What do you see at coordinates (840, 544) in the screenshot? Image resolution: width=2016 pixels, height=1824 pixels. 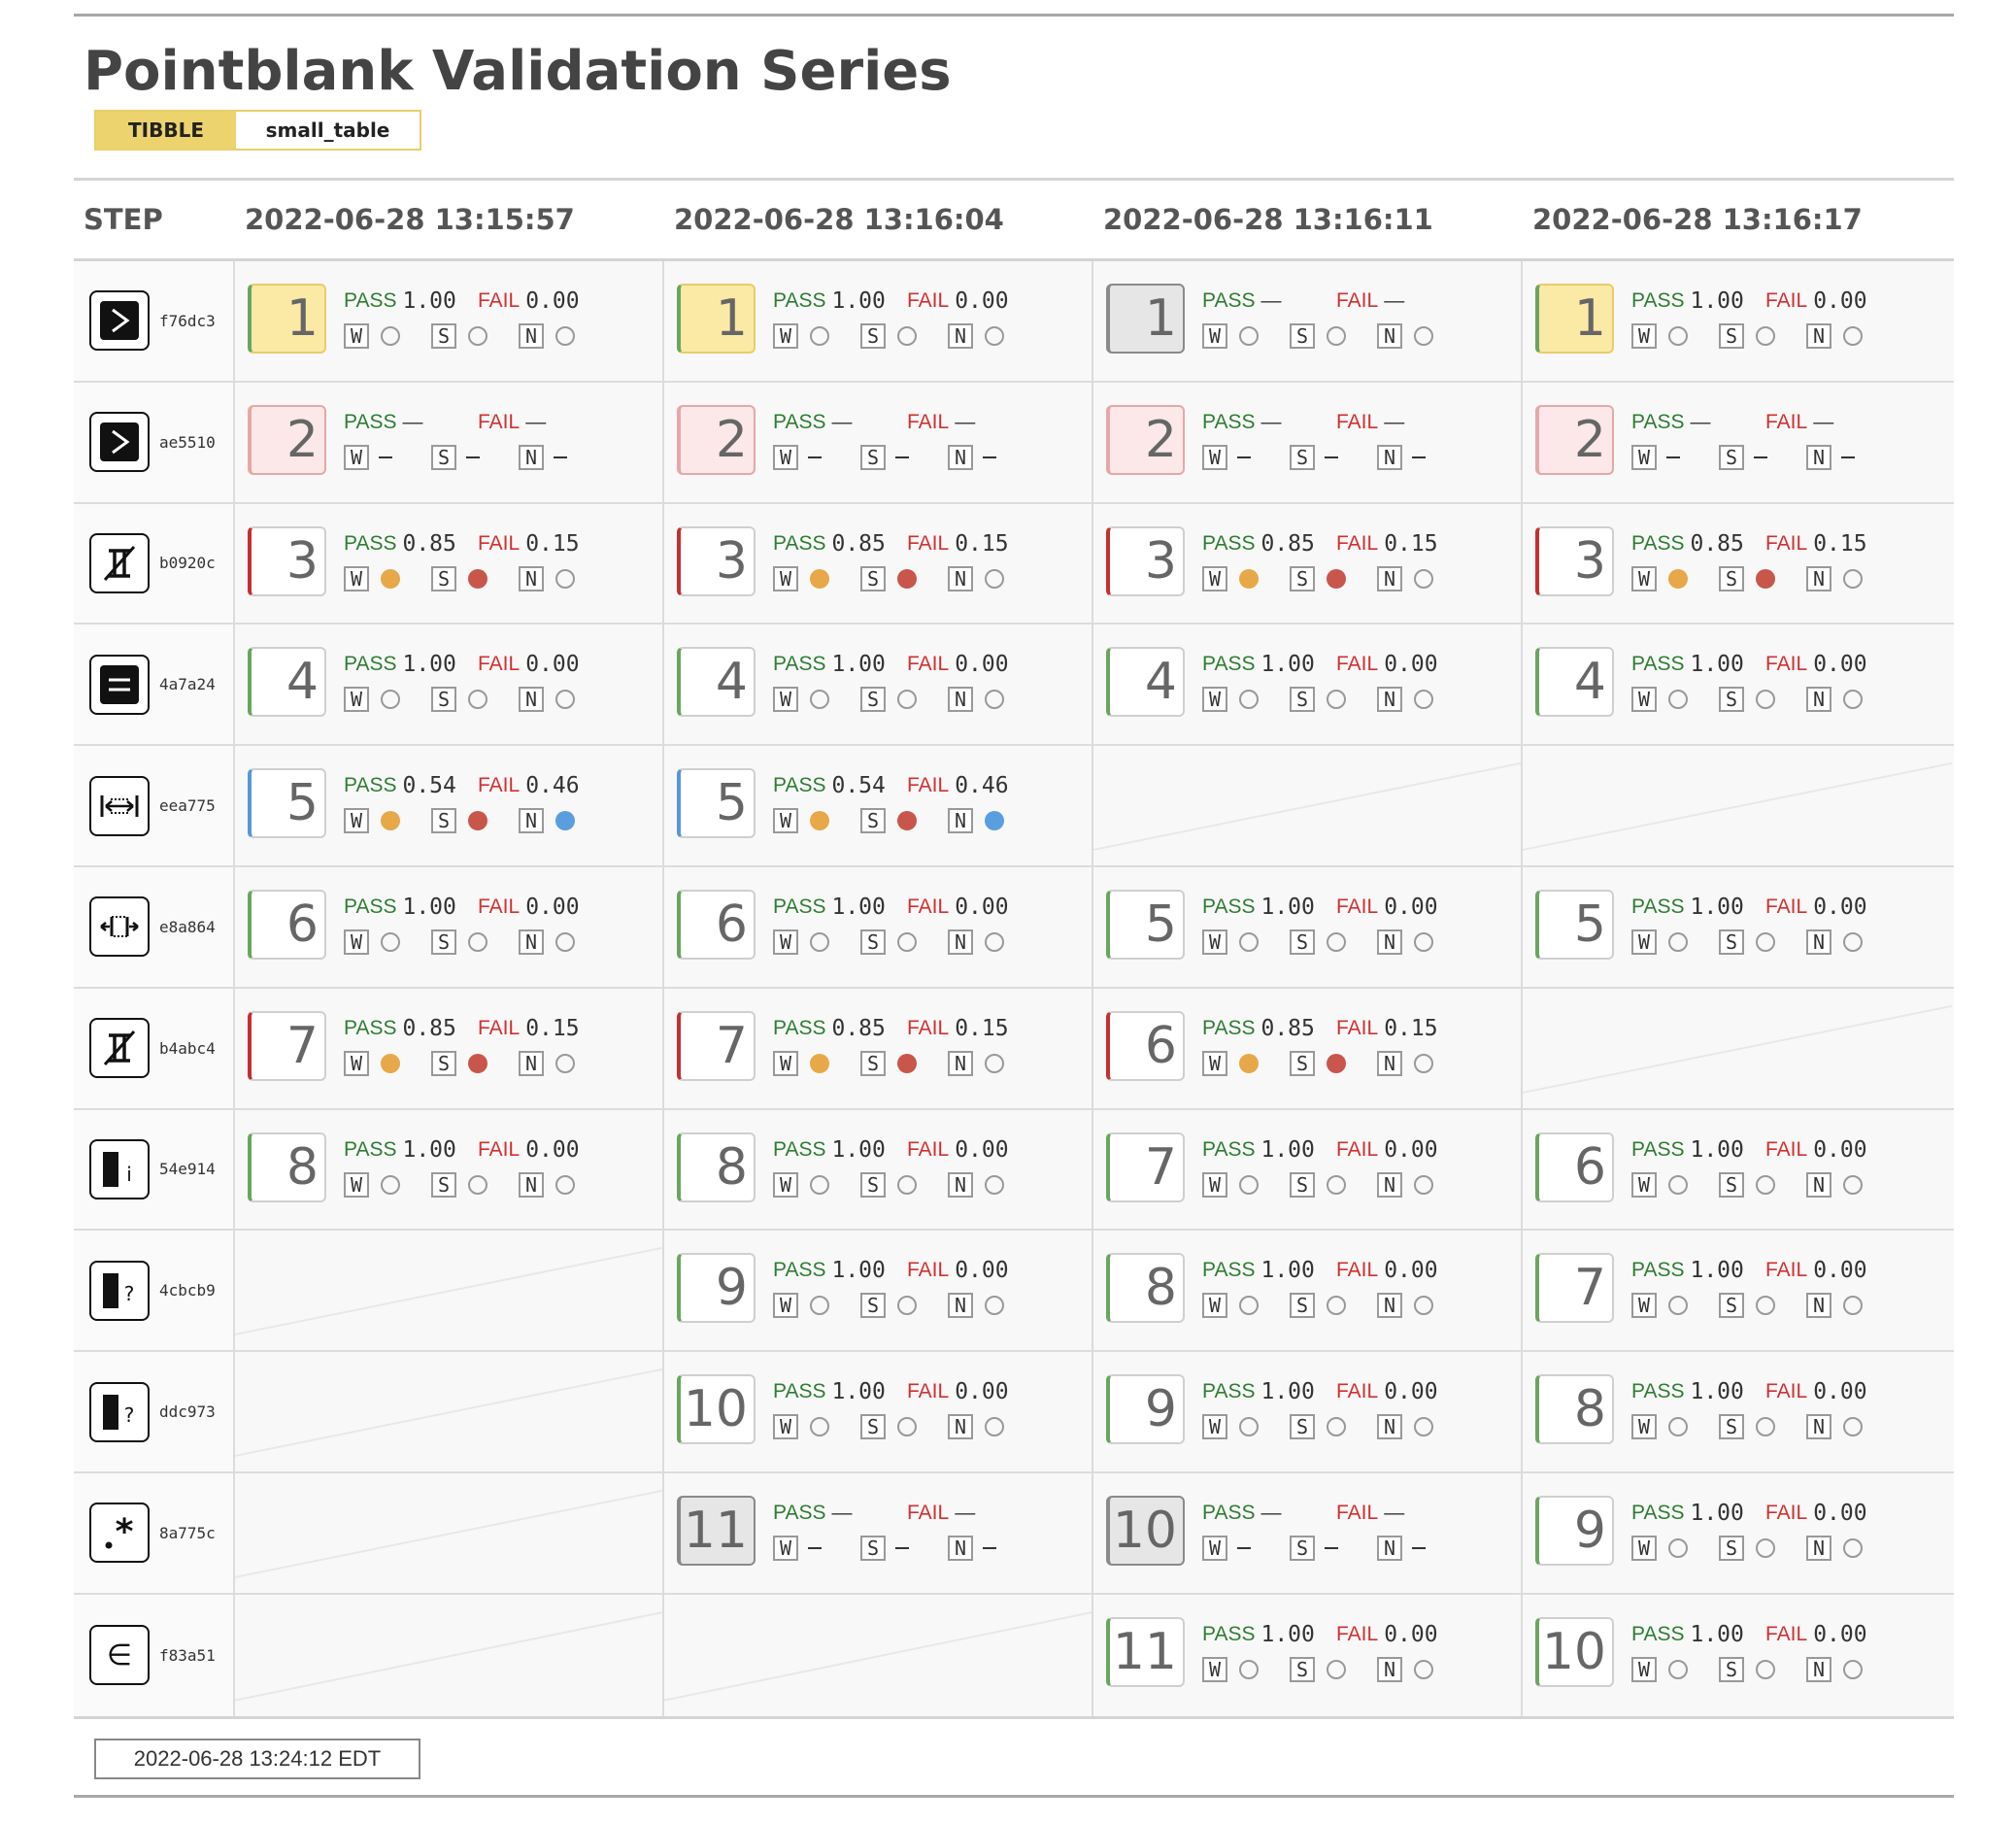 I see `pass-group: PASS 0.85` at bounding box center [840, 544].